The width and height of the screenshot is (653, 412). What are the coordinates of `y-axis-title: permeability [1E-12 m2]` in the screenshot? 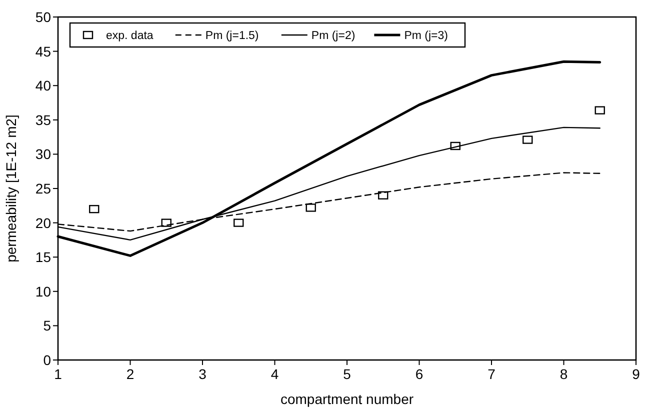 It's located at (11, 188).